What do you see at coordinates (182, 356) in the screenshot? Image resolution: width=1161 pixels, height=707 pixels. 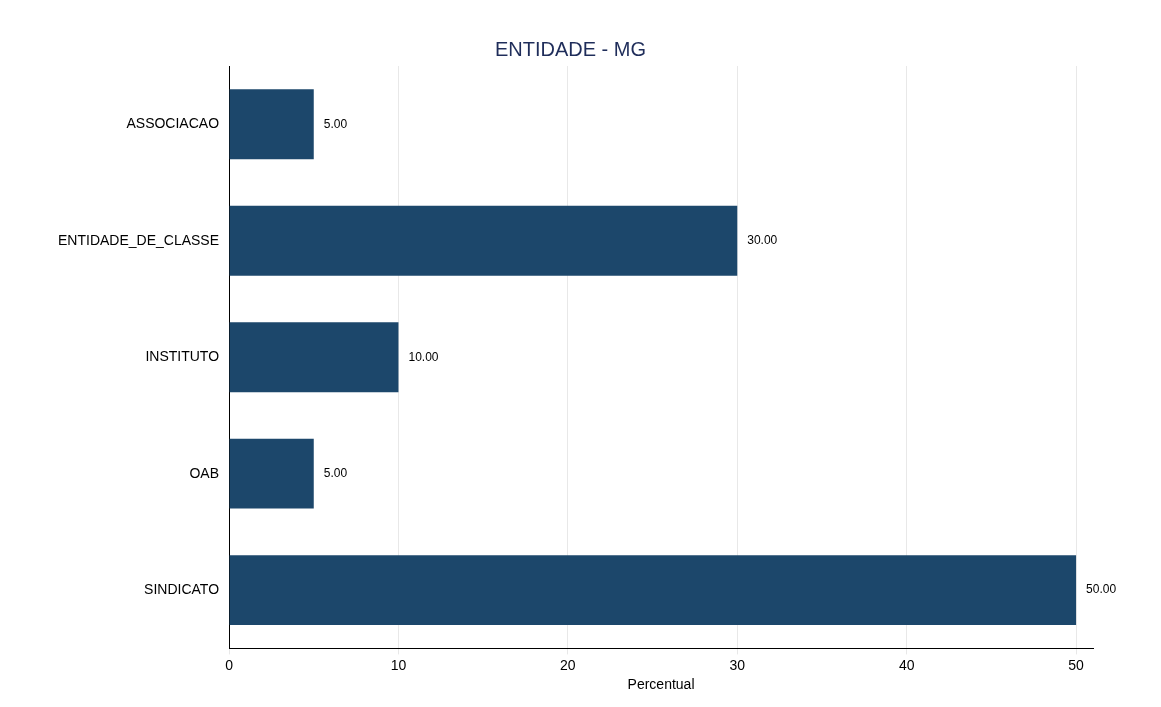 I see `y-tick-label: INSTITUTO` at bounding box center [182, 356].